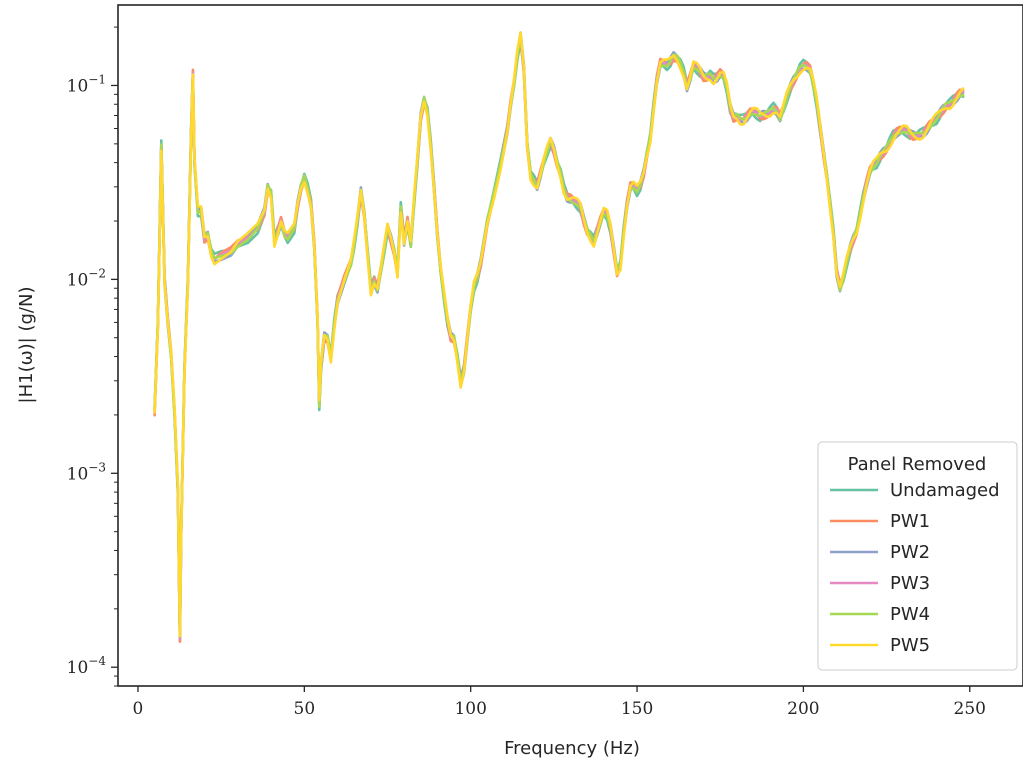 The width and height of the screenshot is (1023, 763). What do you see at coordinates (86, 278) in the screenshot?
I see `y-tick-label: 10⁻²` at bounding box center [86, 278].